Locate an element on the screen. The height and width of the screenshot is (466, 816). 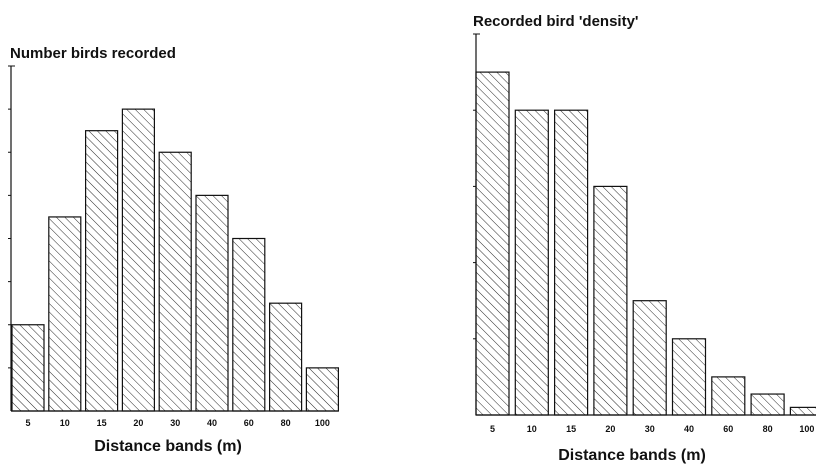
chart-title: Number birds recorded is located at coordinates (93, 53).